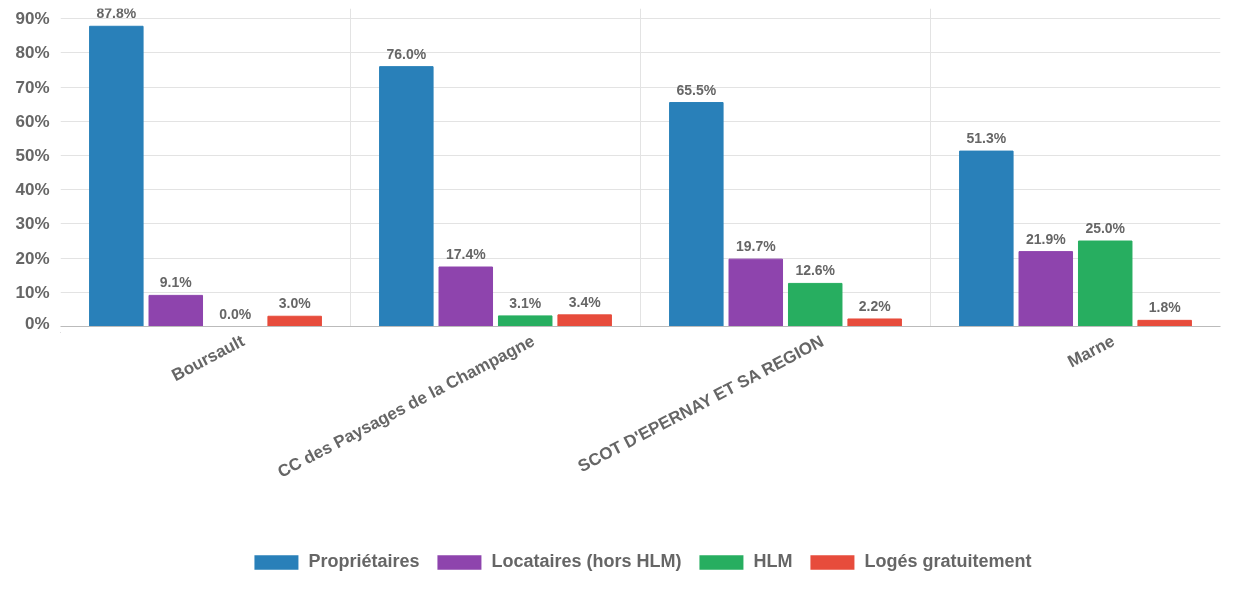  Describe the element at coordinates (32, 19) in the screenshot. I see `y-tick-label: 90%` at that location.